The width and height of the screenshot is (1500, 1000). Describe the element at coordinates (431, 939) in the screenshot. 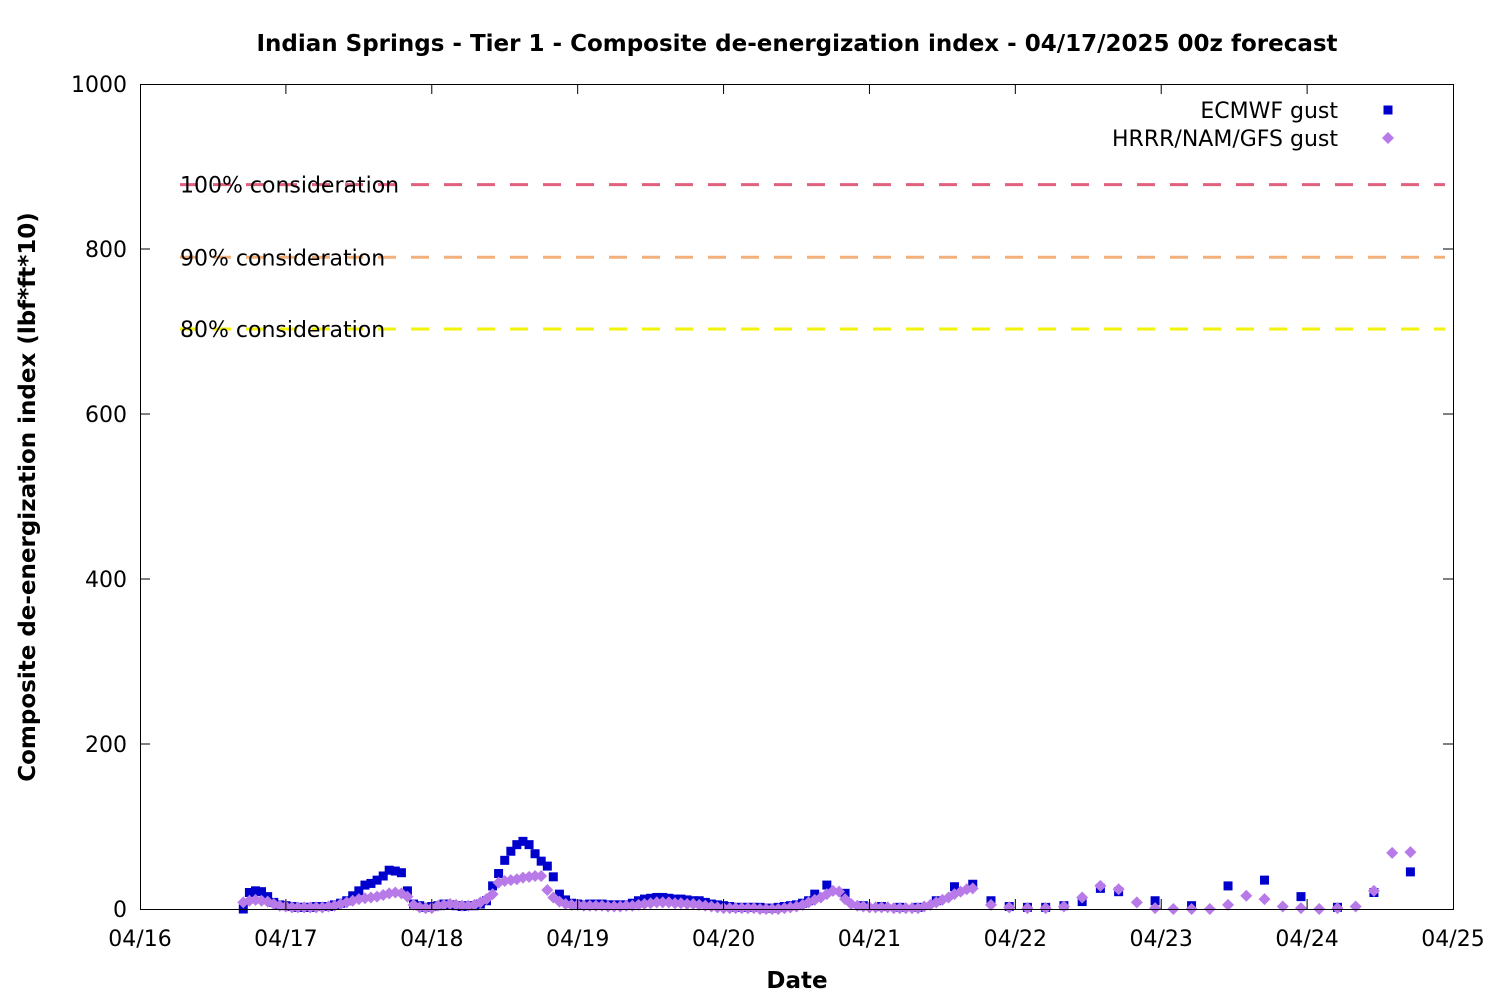

I see `x-tick-label: 04/18` at that location.